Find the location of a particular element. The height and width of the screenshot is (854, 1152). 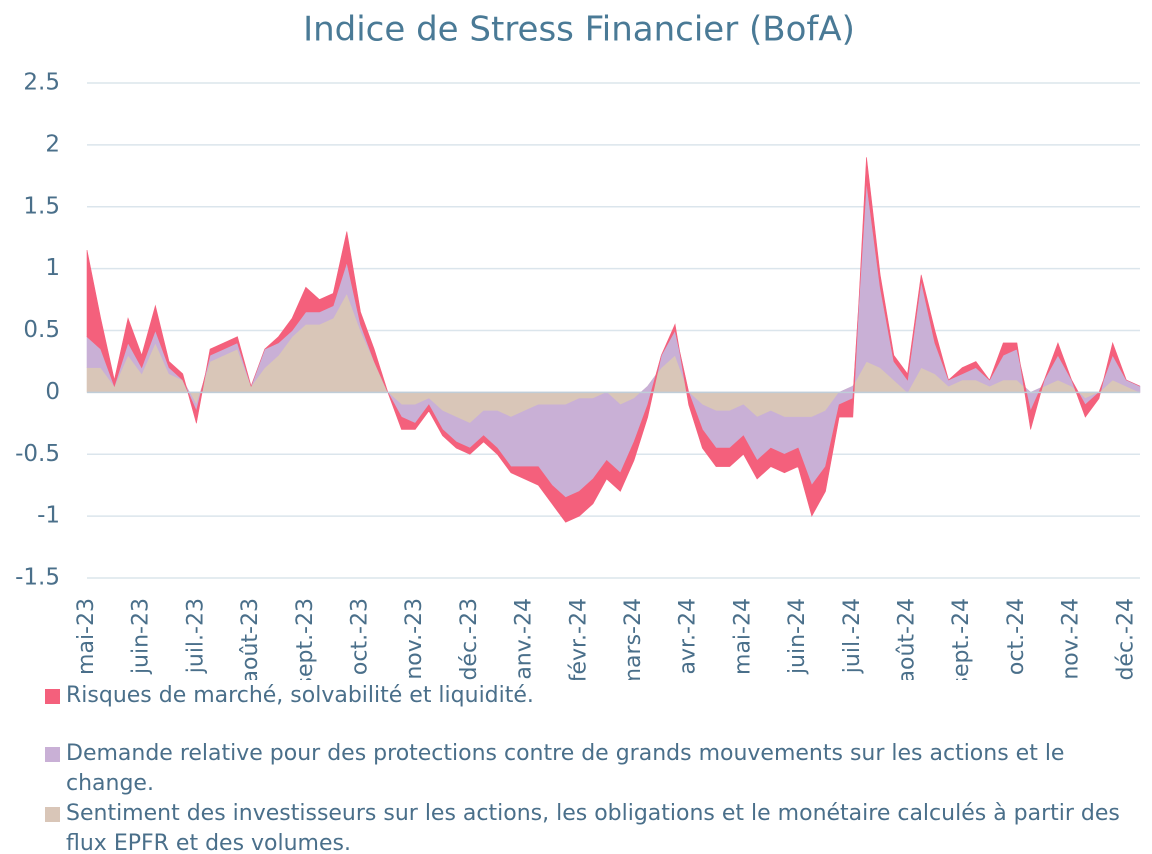

y-tick-label: 0.5 is located at coordinates (41, 330).